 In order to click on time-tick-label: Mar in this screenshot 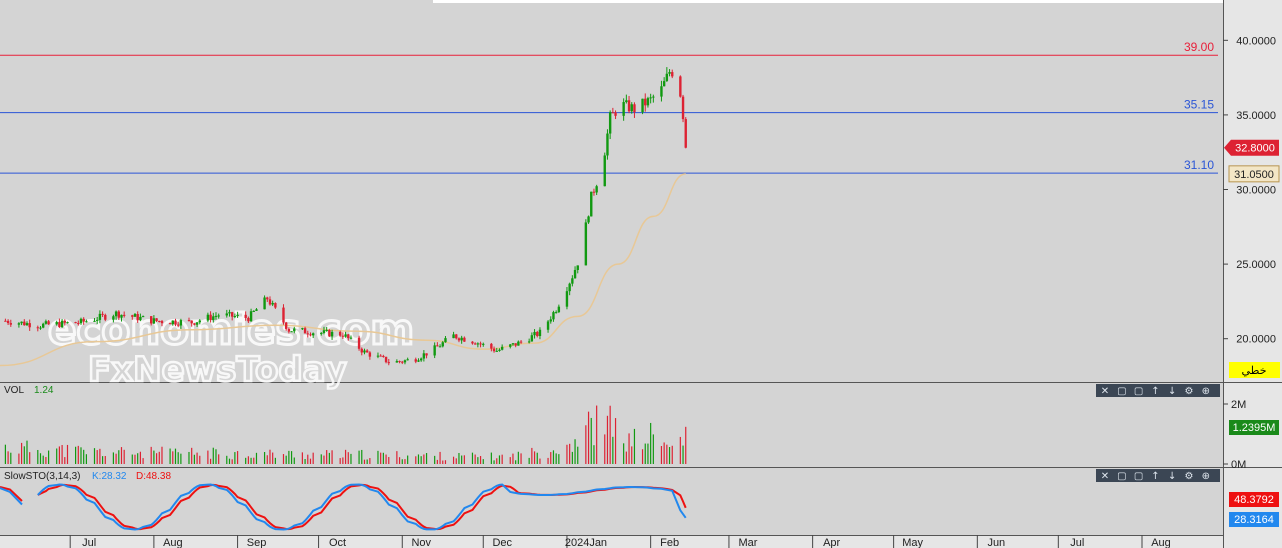, I will do `click(747, 542)`.